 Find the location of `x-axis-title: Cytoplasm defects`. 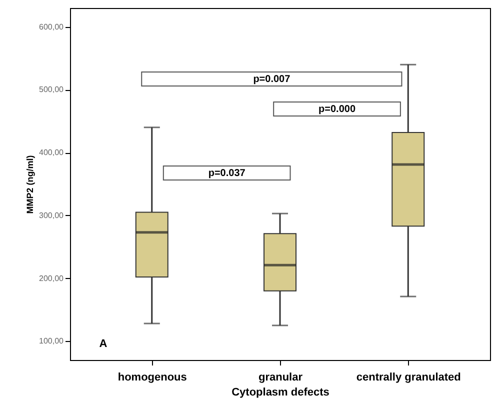

x-axis-title: Cytoplasm defects is located at coordinates (281, 392).